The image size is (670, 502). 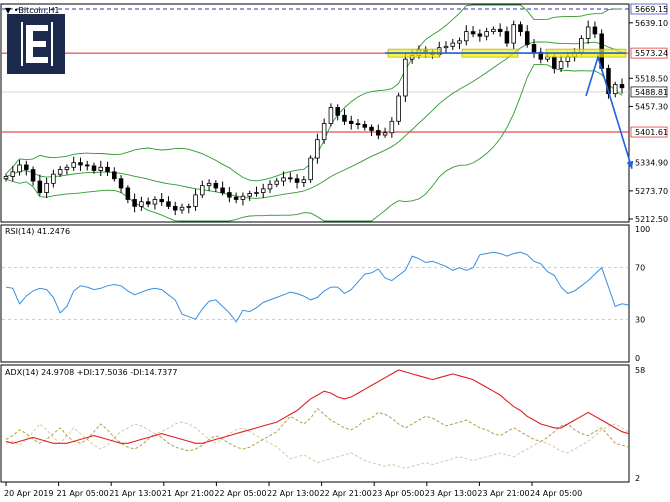 What do you see at coordinates (651, 9) in the screenshot?
I see `price-level-label: 5669.15` at bounding box center [651, 9].